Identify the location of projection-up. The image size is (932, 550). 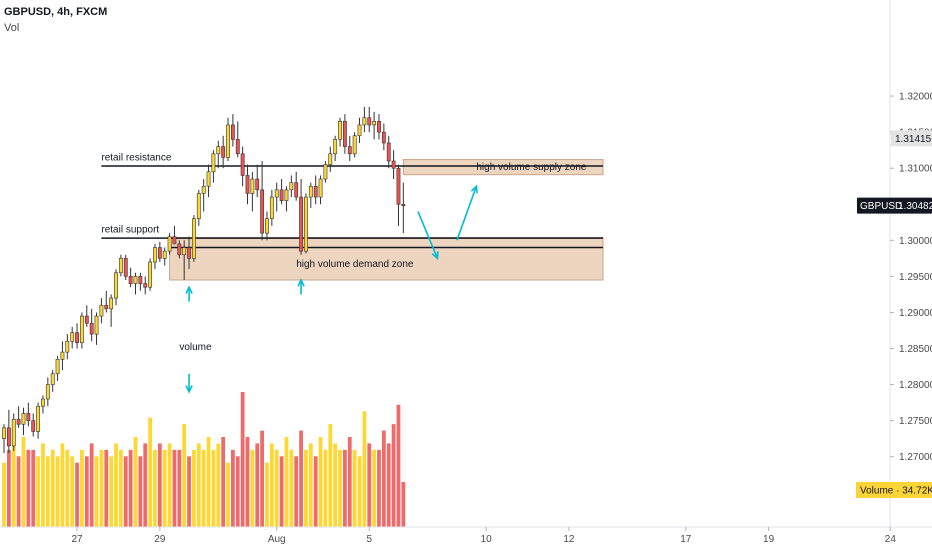
(467, 212).